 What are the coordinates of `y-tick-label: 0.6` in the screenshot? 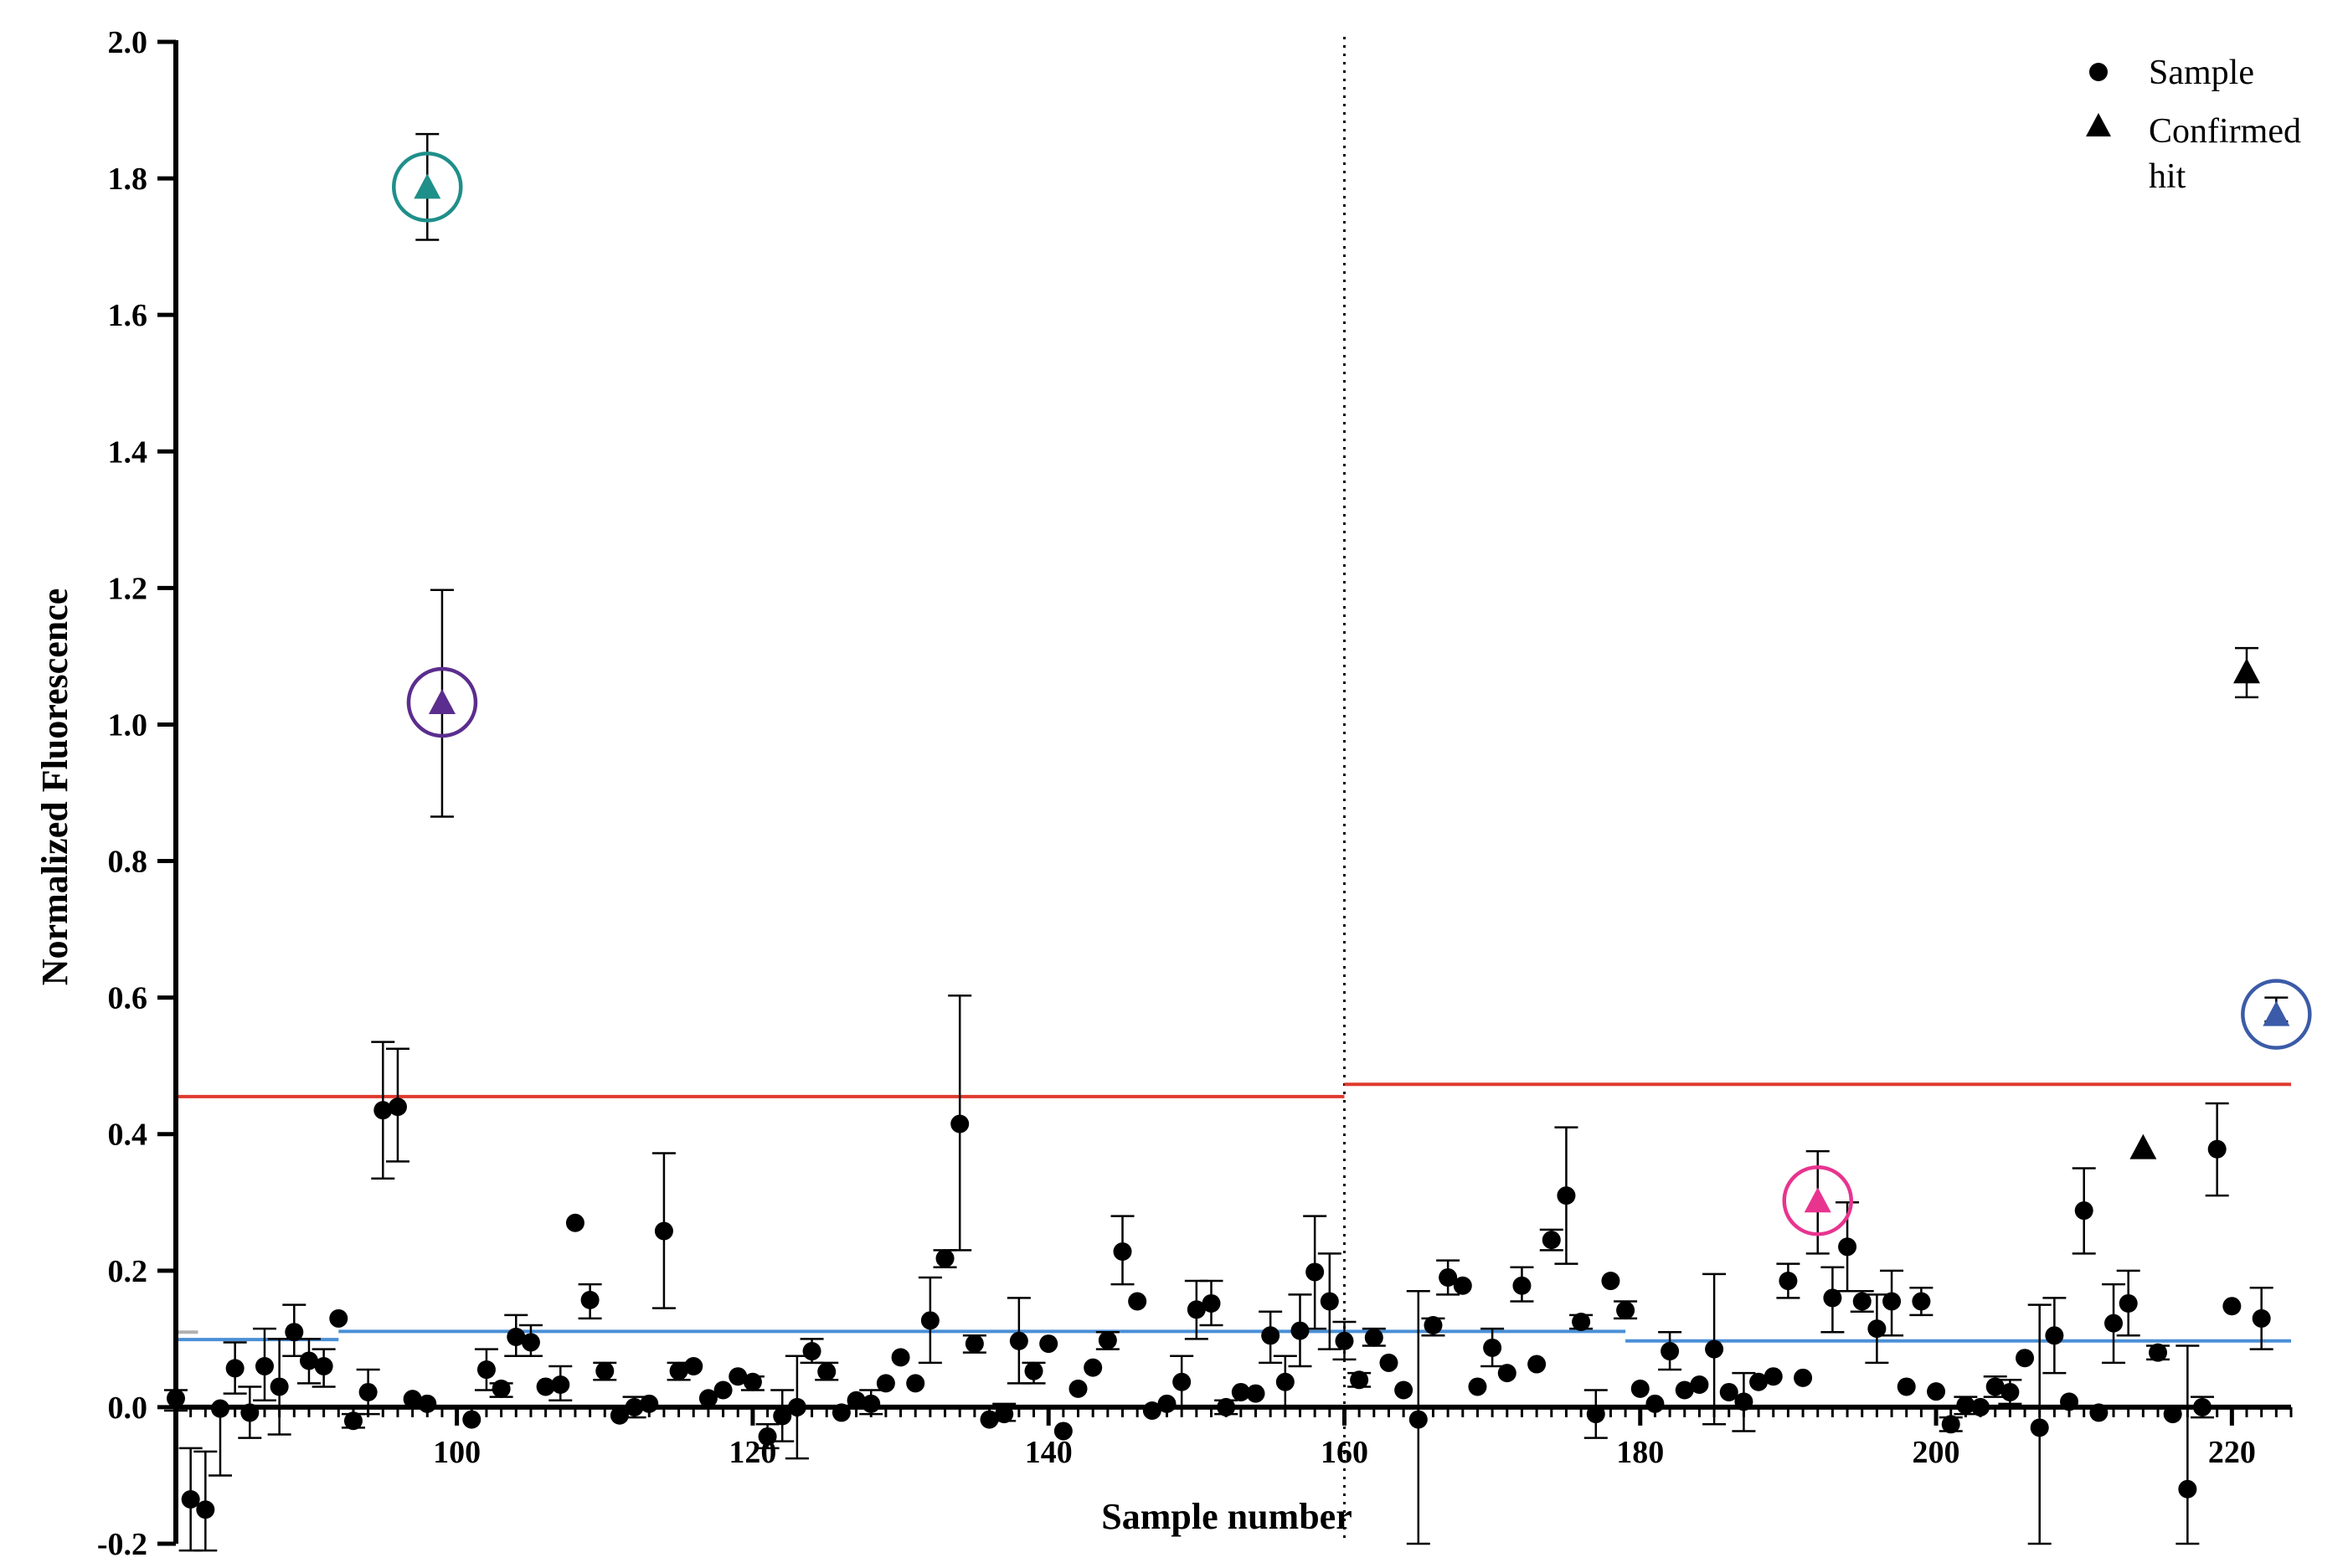 It's located at (128, 999).